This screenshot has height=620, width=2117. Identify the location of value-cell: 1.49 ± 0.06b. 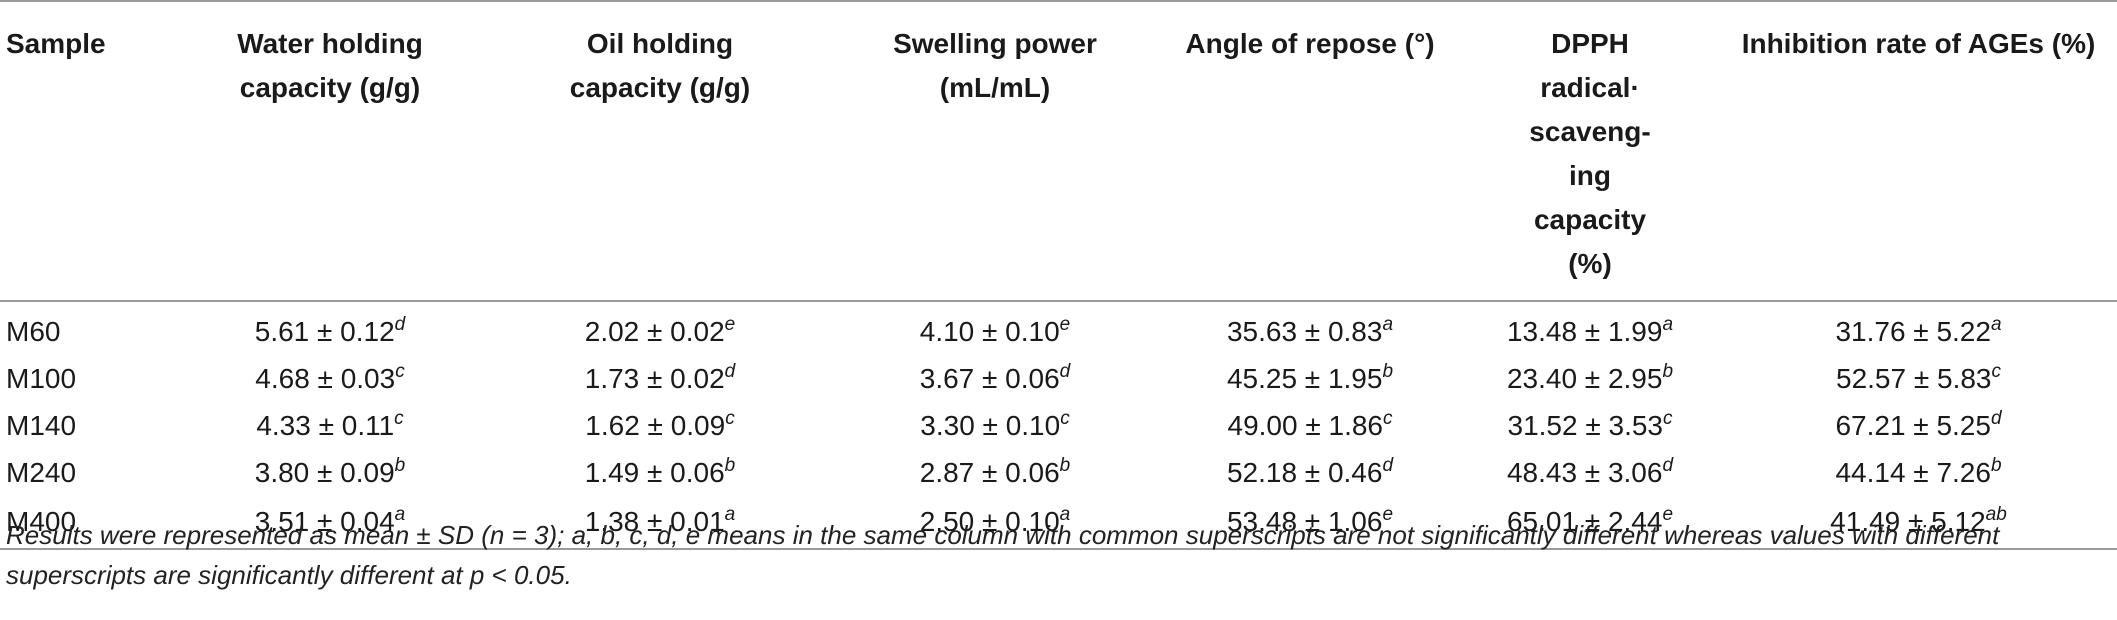
(660, 472).